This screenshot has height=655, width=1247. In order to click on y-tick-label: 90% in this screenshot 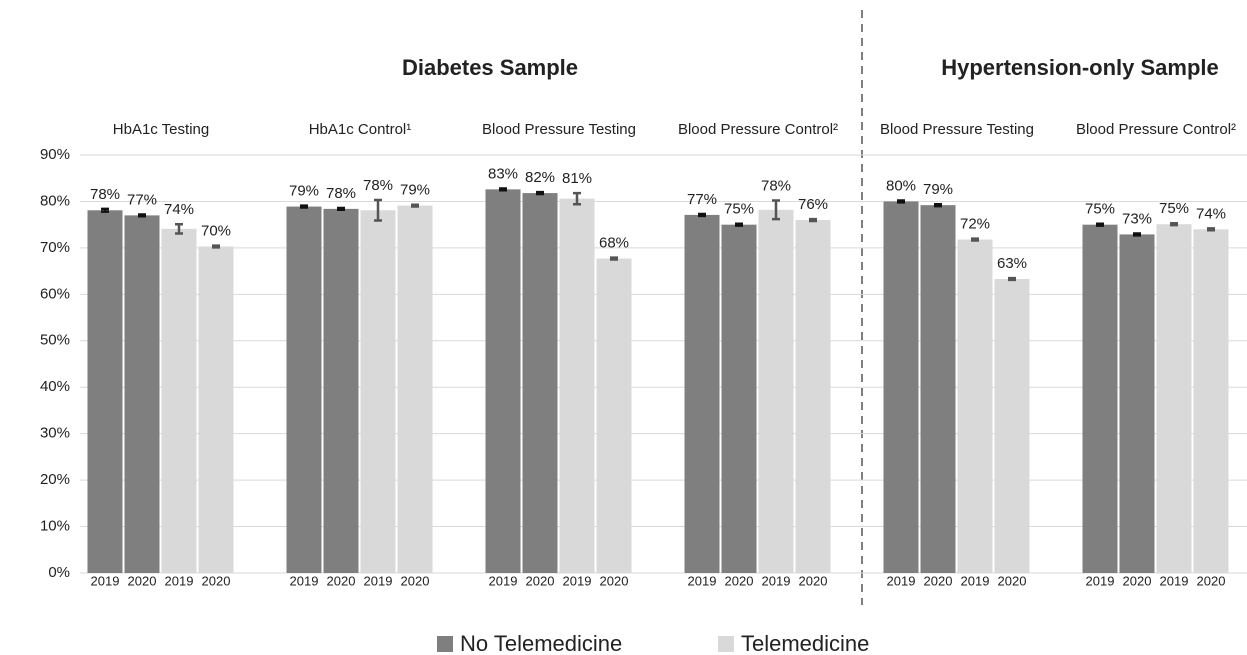, I will do `click(55, 154)`.